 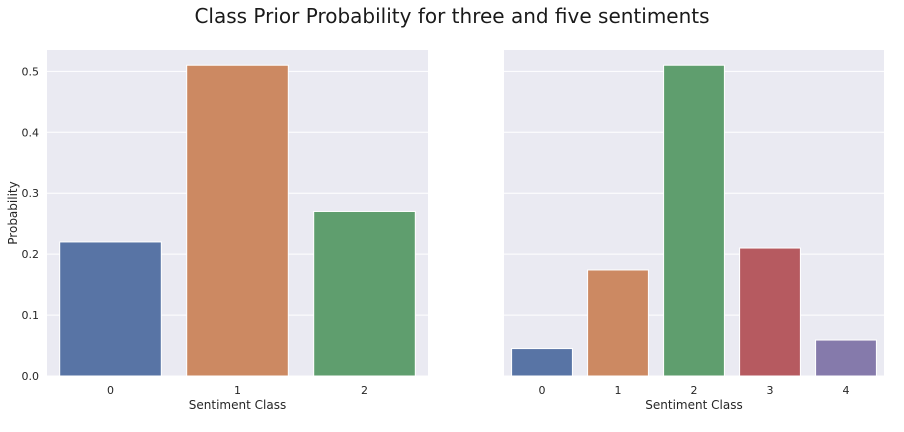 I want to click on x-tick-label: 4, so click(x=846, y=390).